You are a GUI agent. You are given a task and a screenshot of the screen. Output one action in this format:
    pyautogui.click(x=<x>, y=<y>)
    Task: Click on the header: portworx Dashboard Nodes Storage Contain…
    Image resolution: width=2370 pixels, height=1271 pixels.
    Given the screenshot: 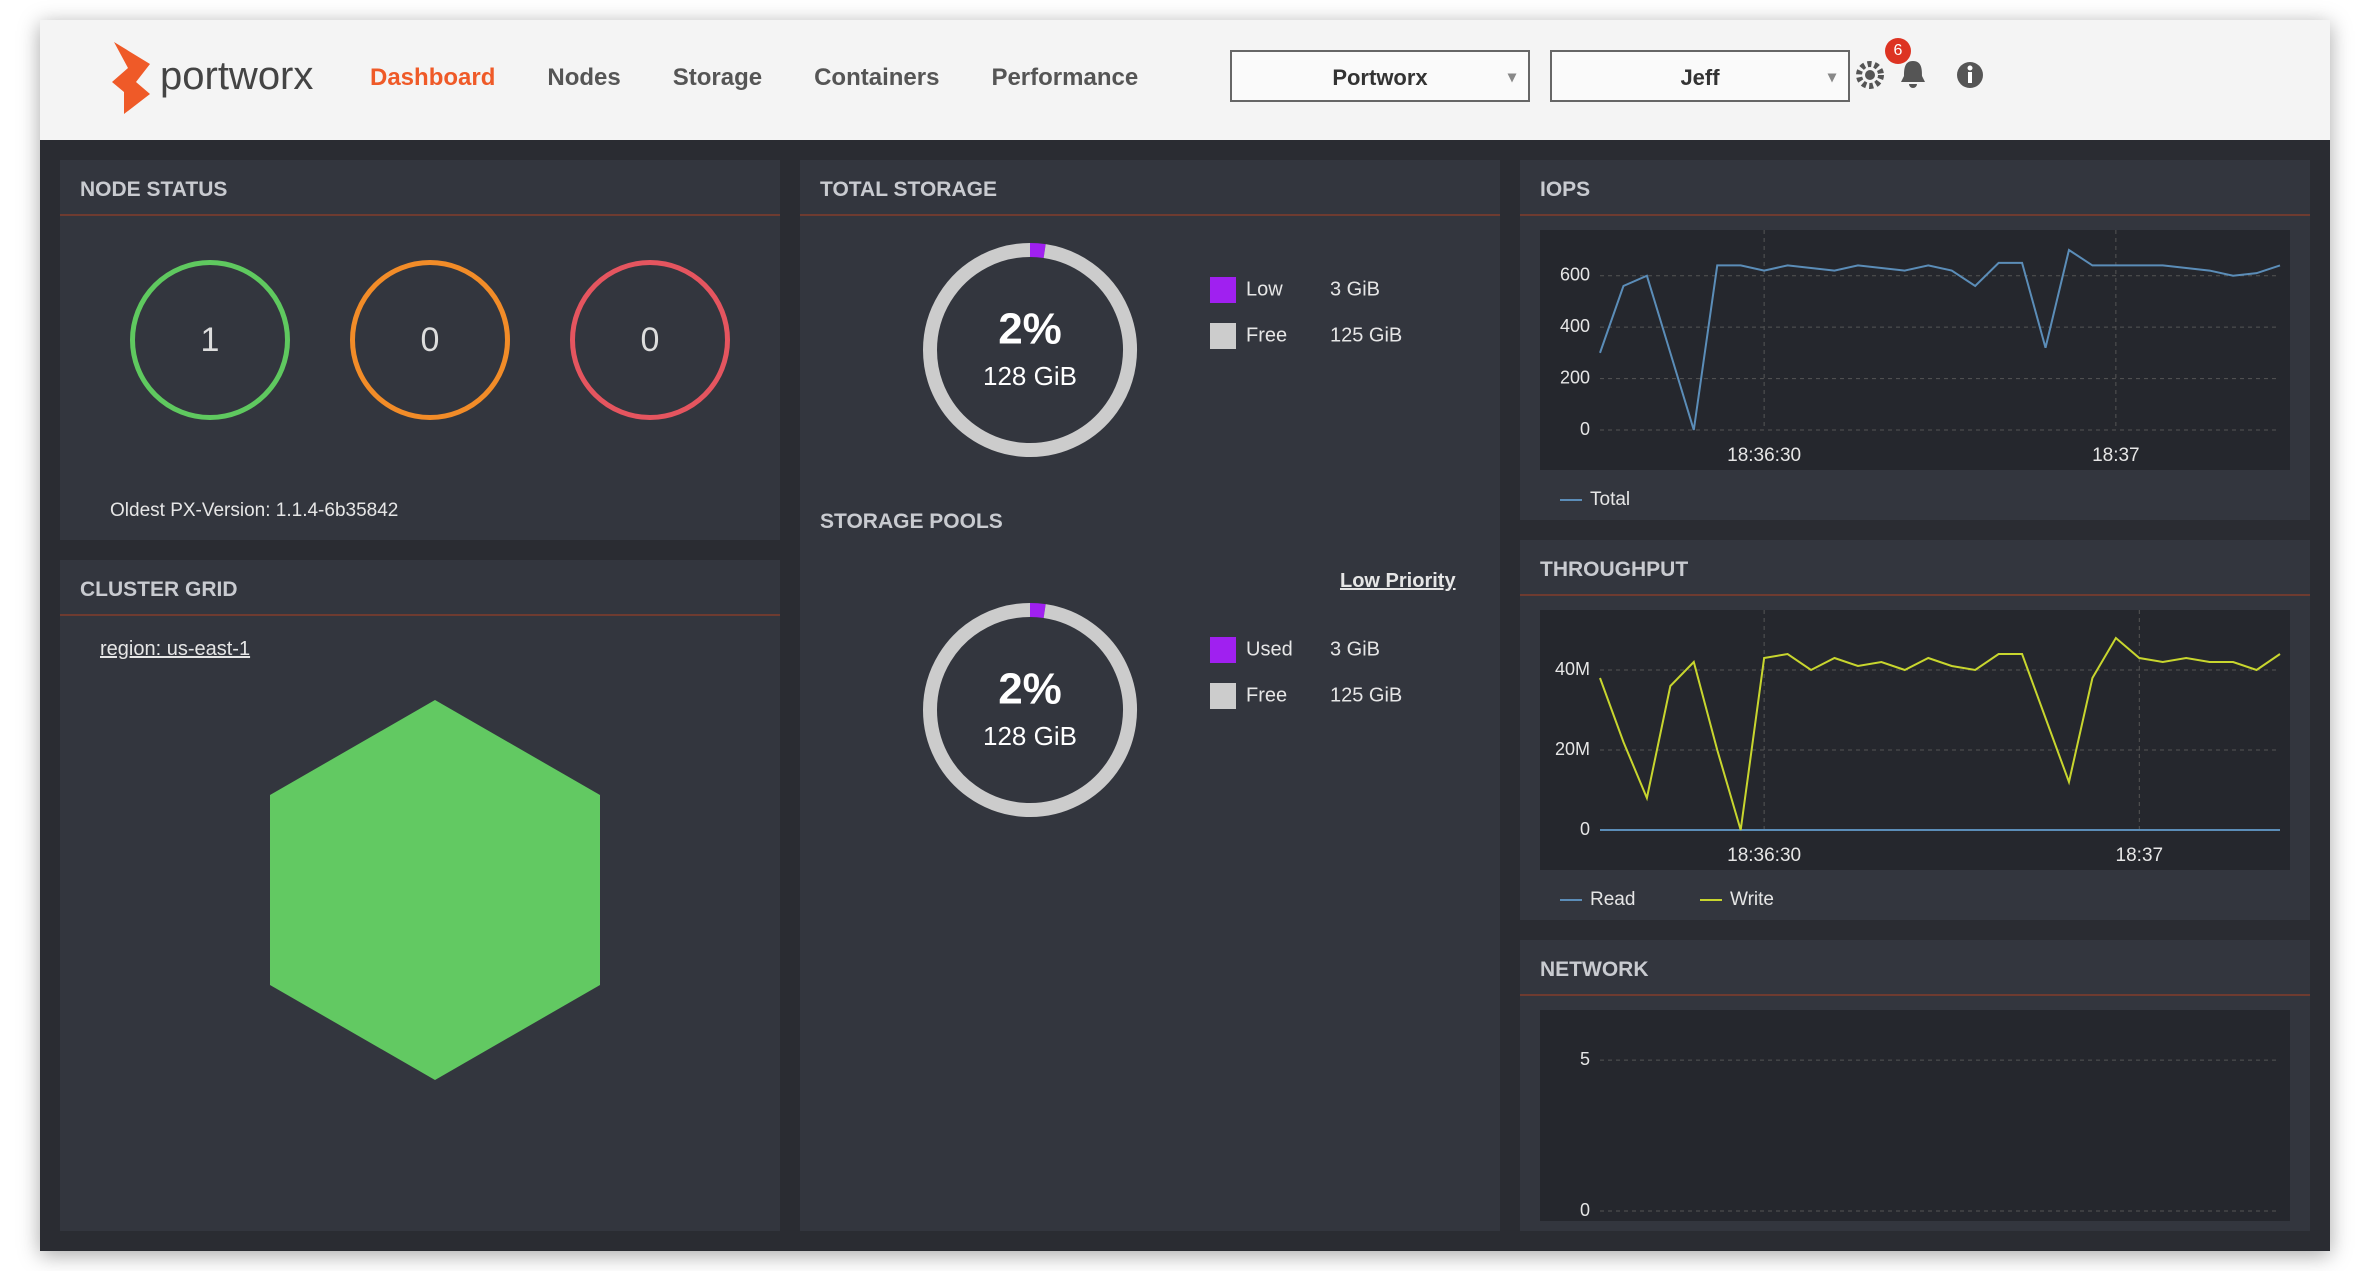 What is the action you would take?
    pyautogui.click(x=1185, y=80)
    